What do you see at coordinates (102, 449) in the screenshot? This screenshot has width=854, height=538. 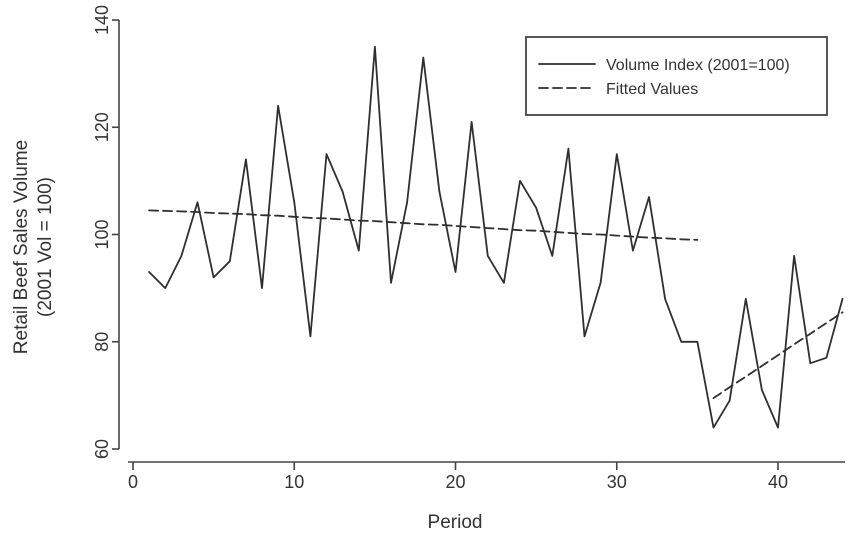 I see `y-tick-label-60: 60` at bounding box center [102, 449].